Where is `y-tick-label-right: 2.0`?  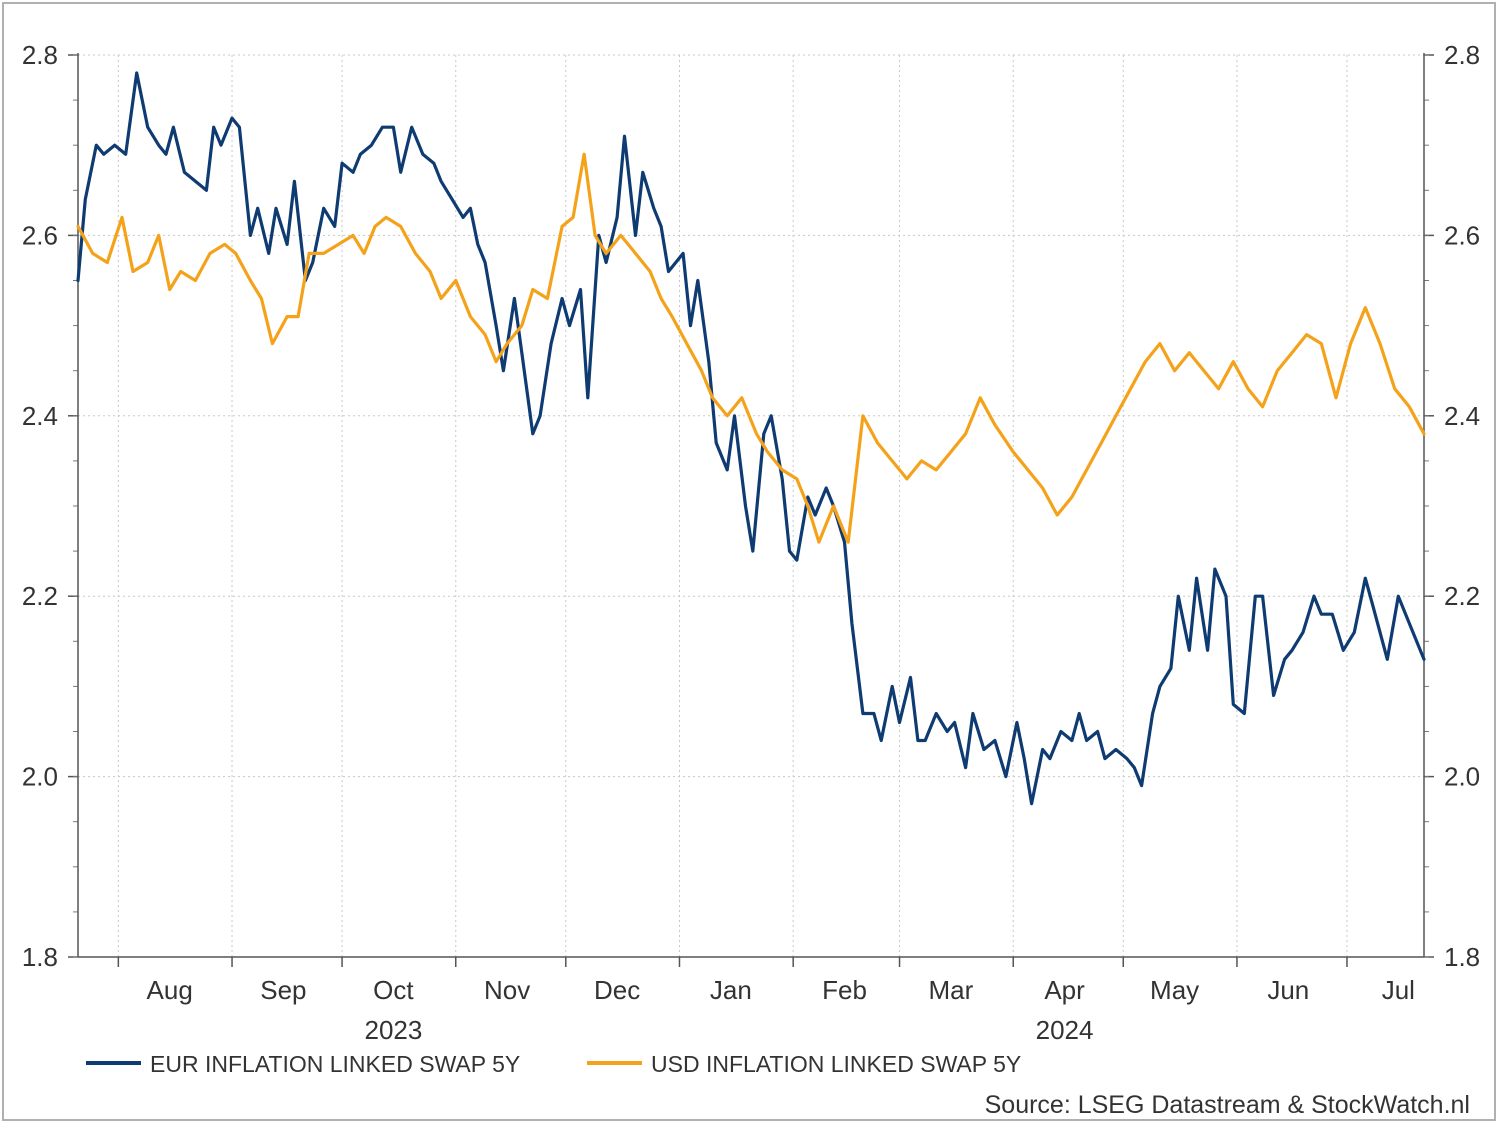 y-tick-label-right: 2.0 is located at coordinates (1462, 777).